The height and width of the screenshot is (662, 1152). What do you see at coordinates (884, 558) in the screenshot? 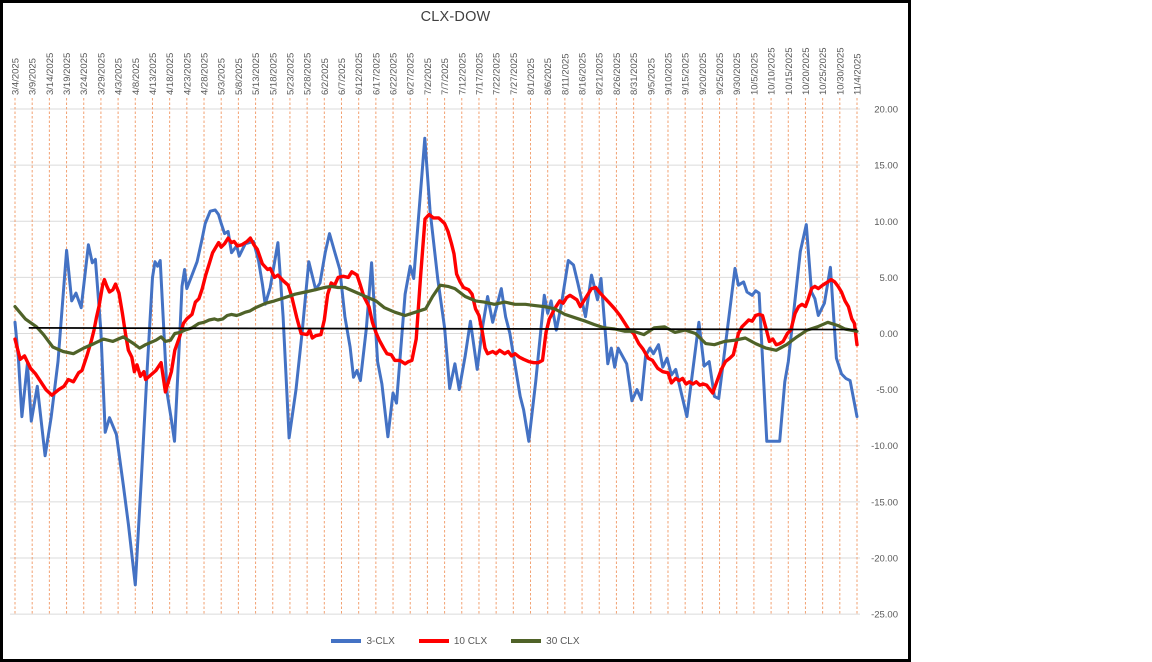
I see `y-axis-label: -20.00` at bounding box center [884, 558].